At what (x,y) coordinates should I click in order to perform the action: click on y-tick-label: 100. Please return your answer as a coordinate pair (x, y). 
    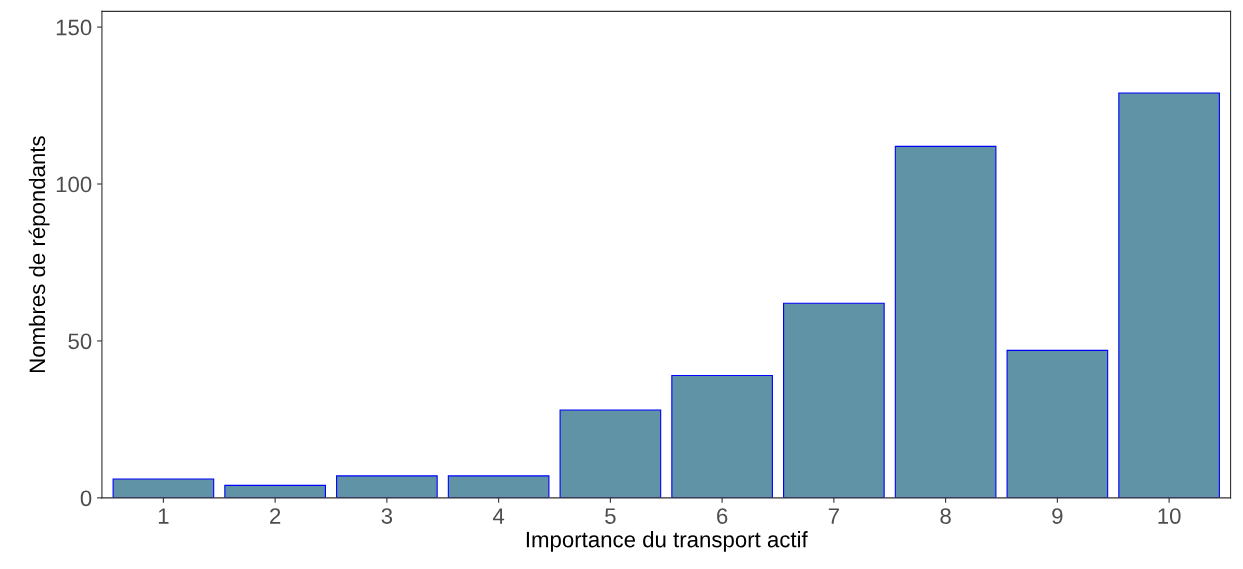
    Looking at the image, I should click on (74, 184).